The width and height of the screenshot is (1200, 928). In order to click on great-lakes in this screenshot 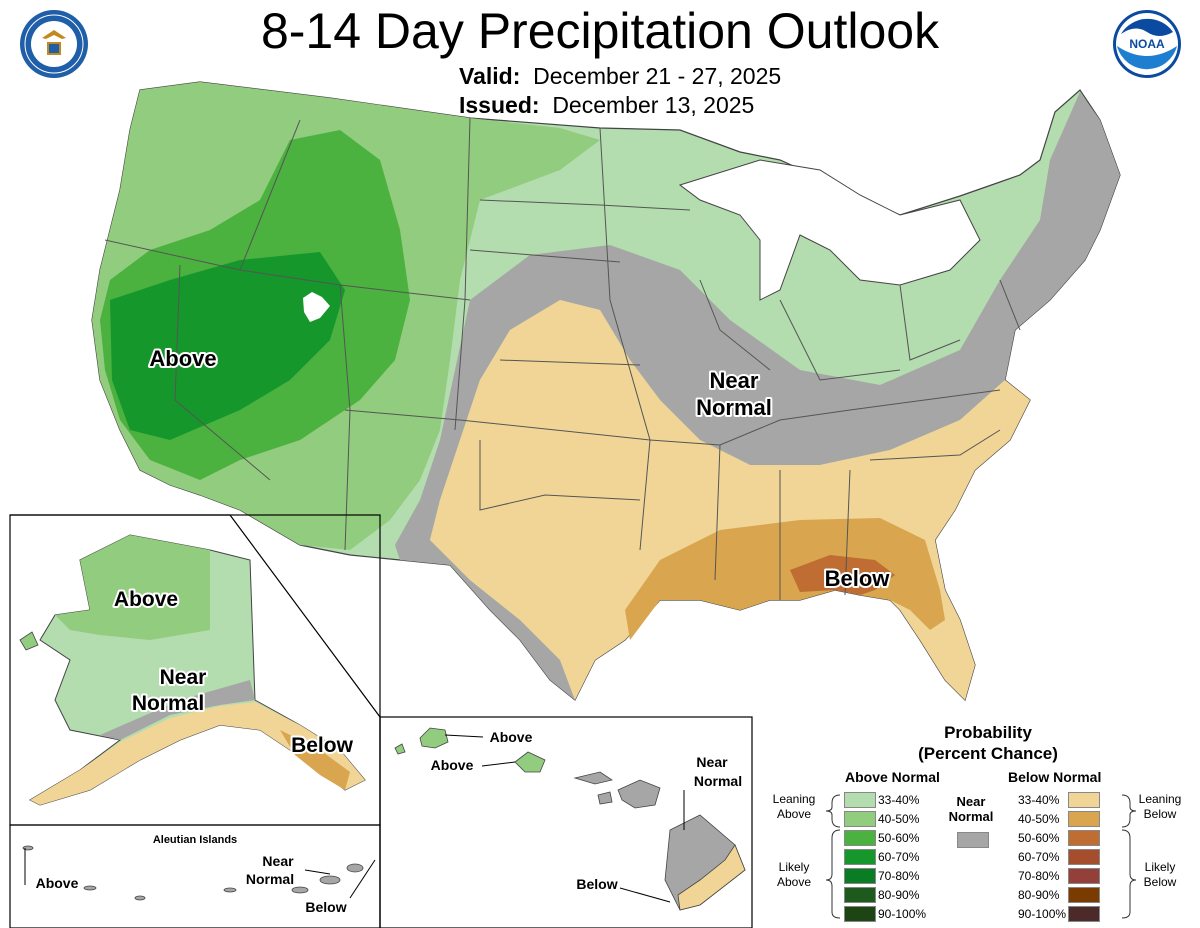, I will do `click(829, 230)`.